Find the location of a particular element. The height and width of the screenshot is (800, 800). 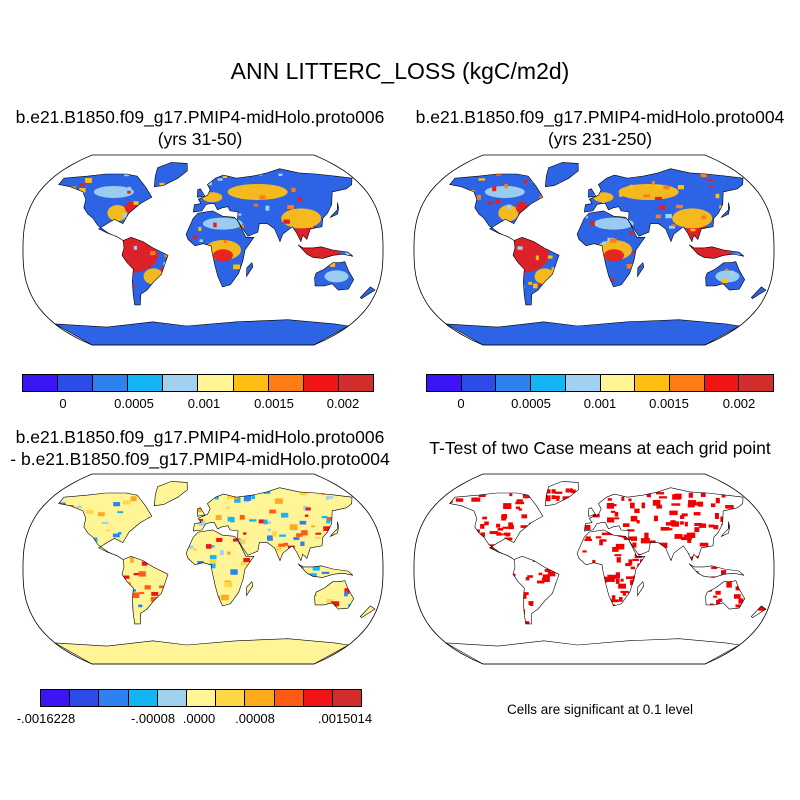

colorbar-tick: 0 is located at coordinates (461, 403).